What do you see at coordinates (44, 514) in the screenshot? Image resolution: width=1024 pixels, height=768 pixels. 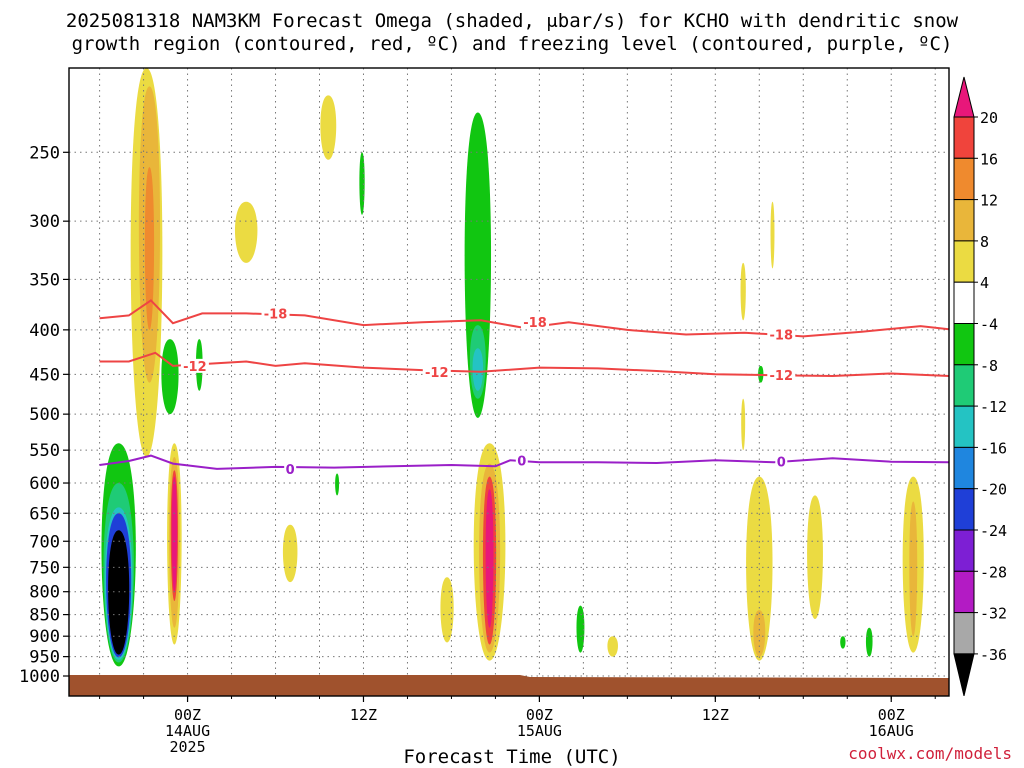 I see `y-tick-label: 650` at bounding box center [44, 514].